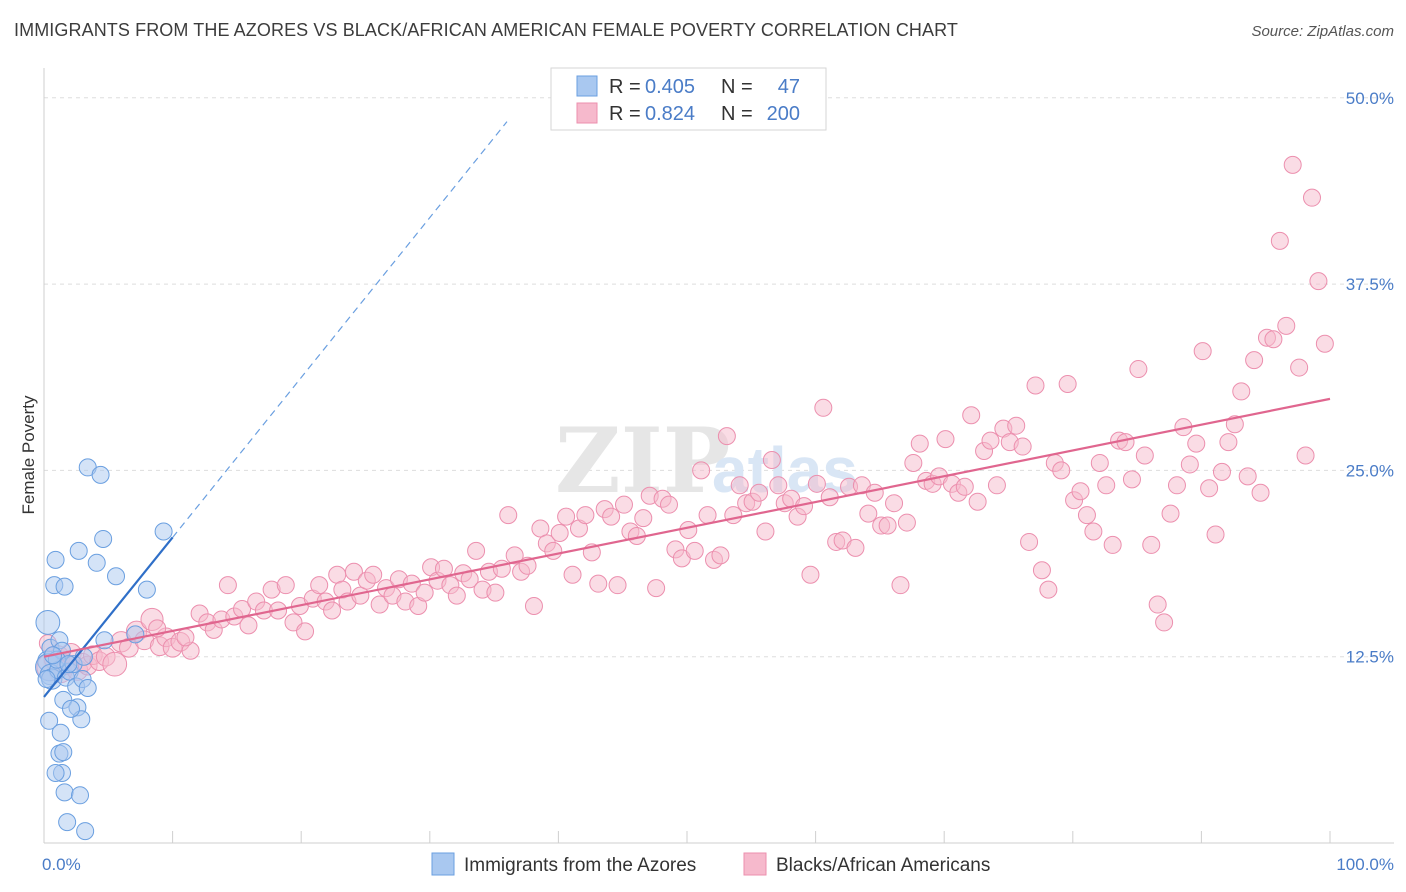  Describe the element at coordinates (737, 114) in the screenshot. I see `legend-n-label-pink: N =` at that location.